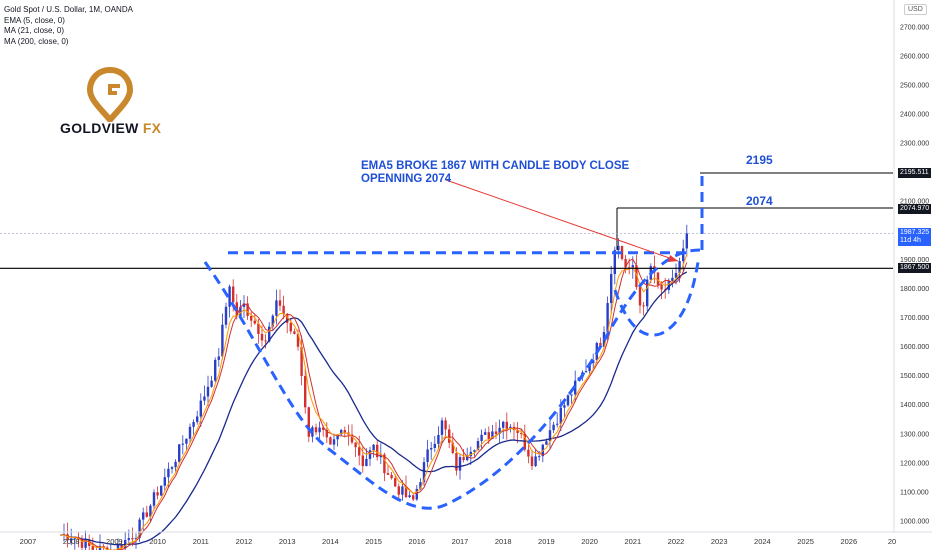 The image size is (932, 550). What do you see at coordinates (914, 260) in the screenshot?
I see `price-tick-label: 1900.000` at bounding box center [914, 260].